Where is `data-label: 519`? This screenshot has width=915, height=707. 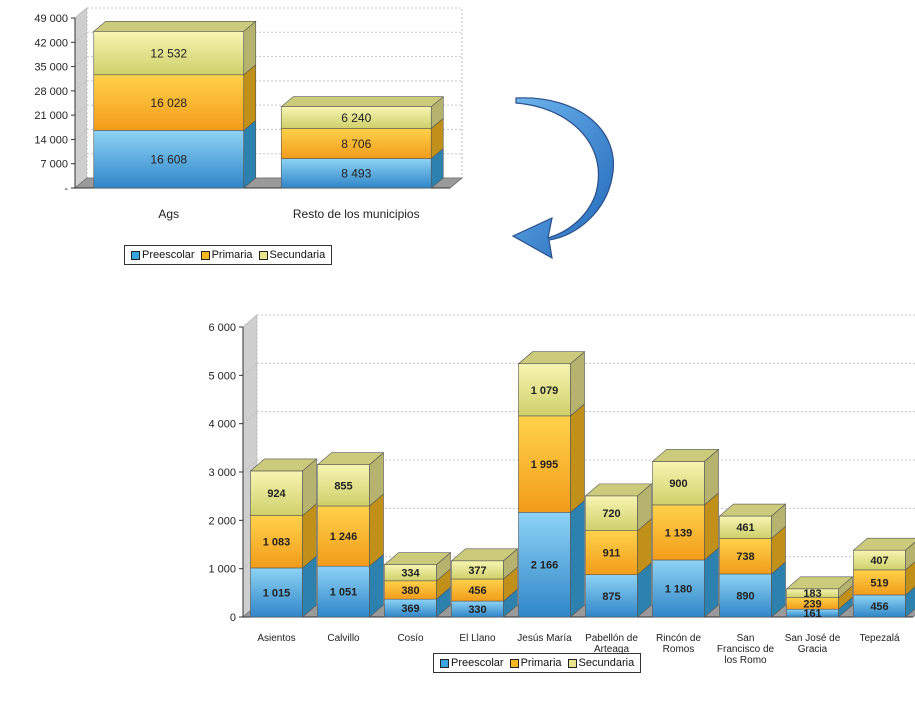 data-label: 519 is located at coordinates (879, 583).